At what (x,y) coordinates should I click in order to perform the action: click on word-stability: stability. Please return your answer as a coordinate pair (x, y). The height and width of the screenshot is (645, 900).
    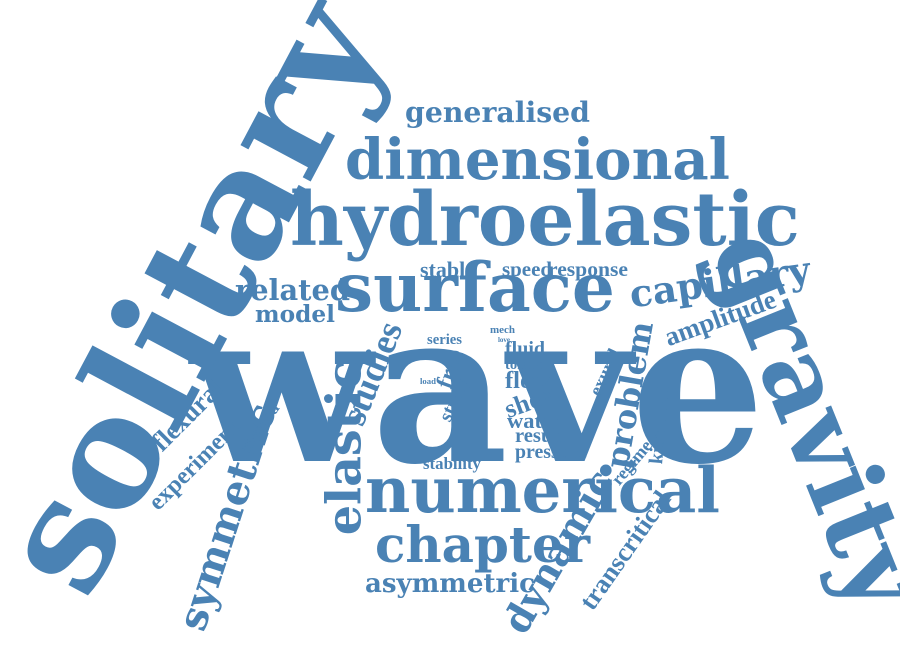
    Looking at the image, I should click on (452, 463).